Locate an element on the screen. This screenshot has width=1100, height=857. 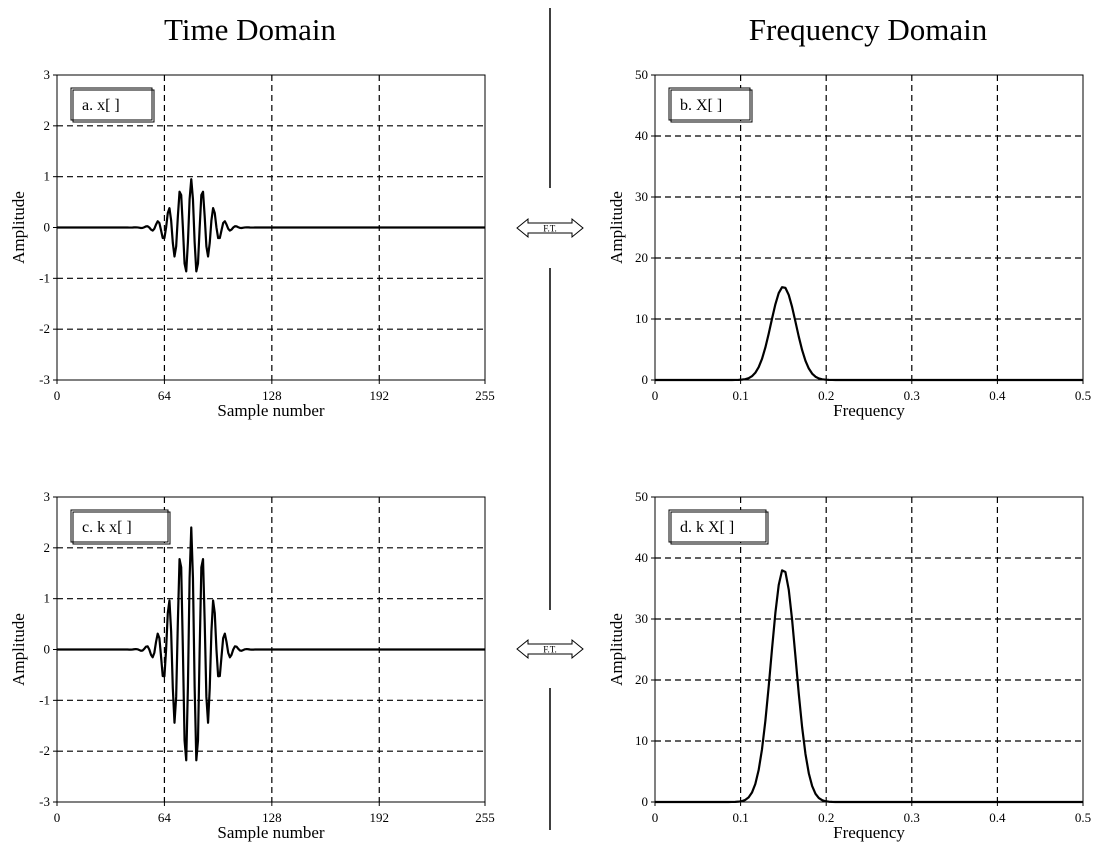
ft-arrow-2: F.T. is located at coordinates (550, 649).